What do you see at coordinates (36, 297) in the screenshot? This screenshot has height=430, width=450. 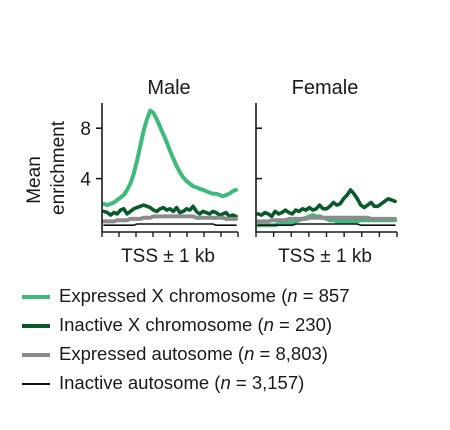 I see `legend-swatch-expressed-x` at bounding box center [36, 297].